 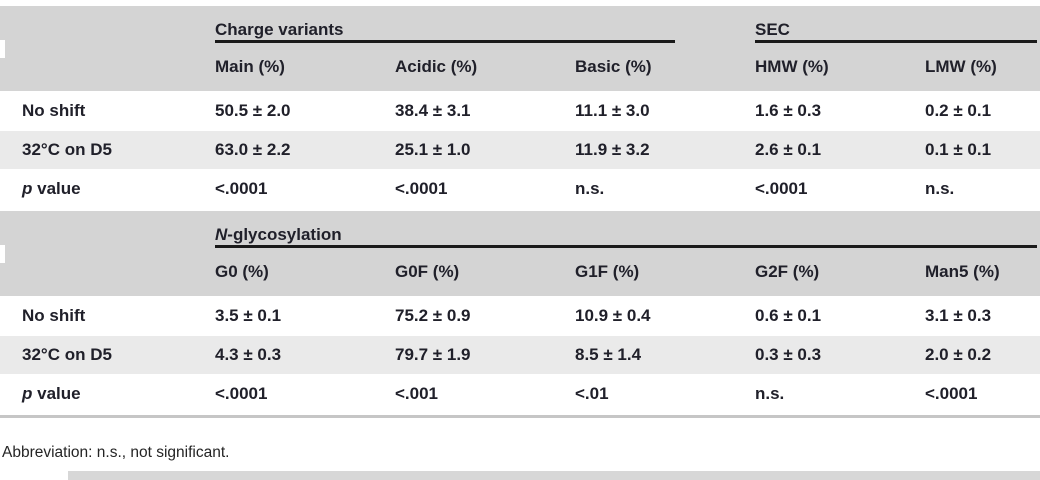 I want to click on group-header-label-text: -glycosylation, so click(x=284, y=234).